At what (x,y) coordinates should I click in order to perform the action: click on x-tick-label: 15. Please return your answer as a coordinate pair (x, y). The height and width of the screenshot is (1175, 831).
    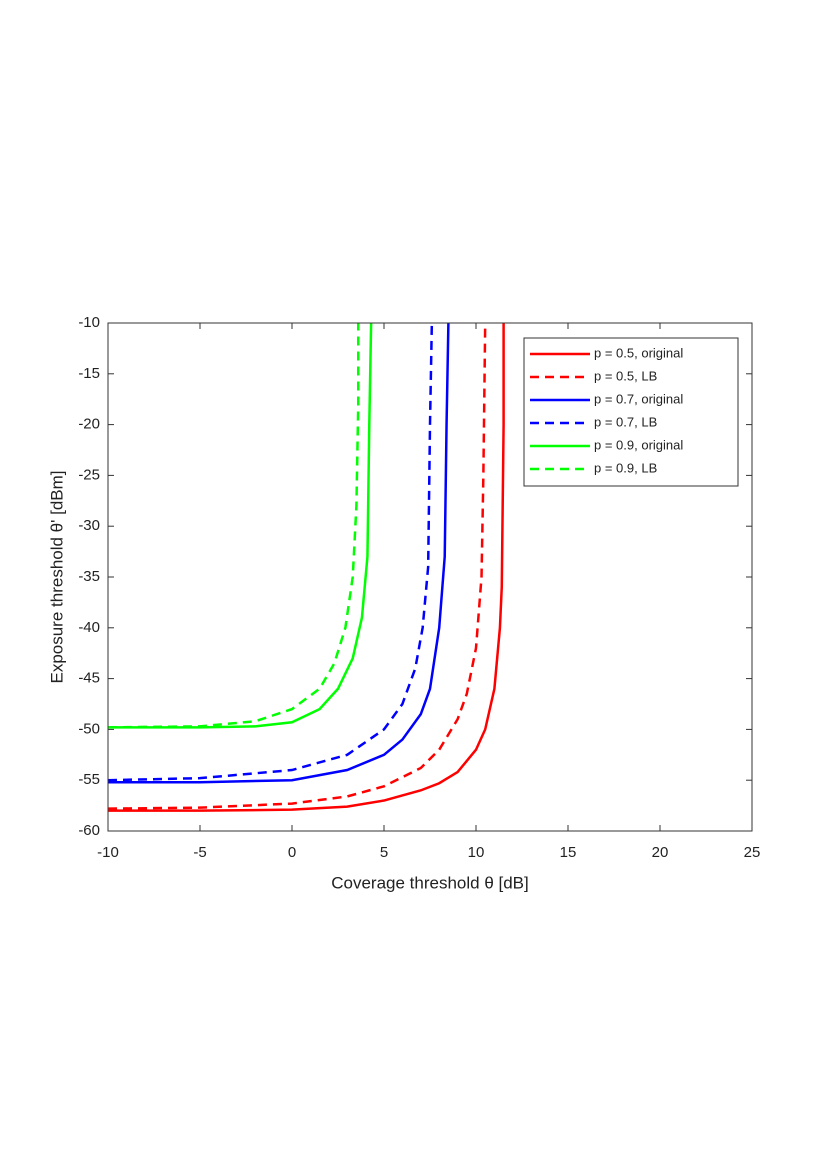
    Looking at the image, I should click on (568, 852).